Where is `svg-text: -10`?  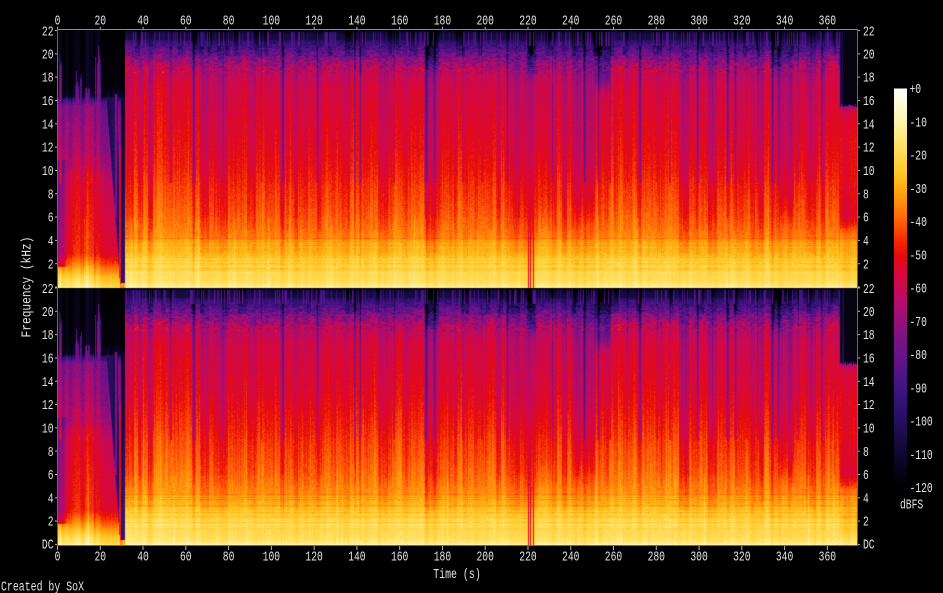 svg-text: -10 is located at coordinates (918, 123).